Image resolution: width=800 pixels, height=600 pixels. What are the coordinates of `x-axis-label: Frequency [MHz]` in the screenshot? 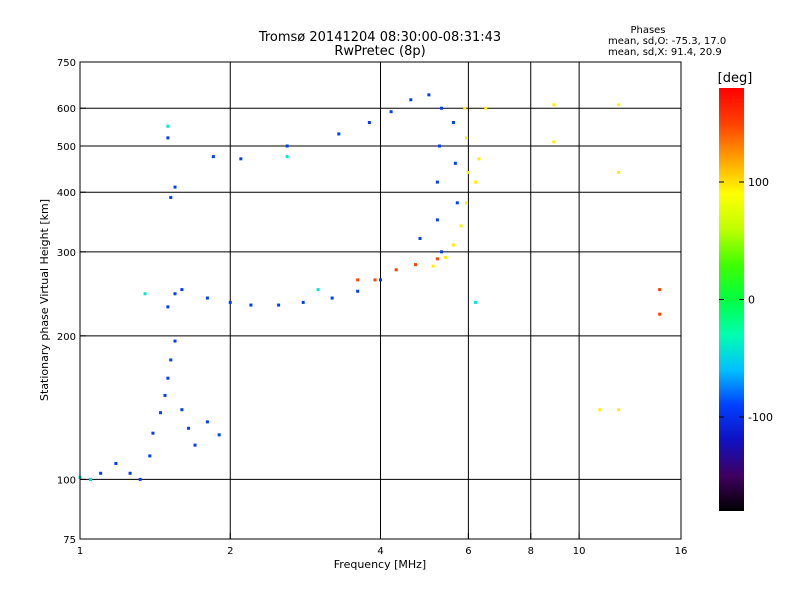 It's located at (380, 564).